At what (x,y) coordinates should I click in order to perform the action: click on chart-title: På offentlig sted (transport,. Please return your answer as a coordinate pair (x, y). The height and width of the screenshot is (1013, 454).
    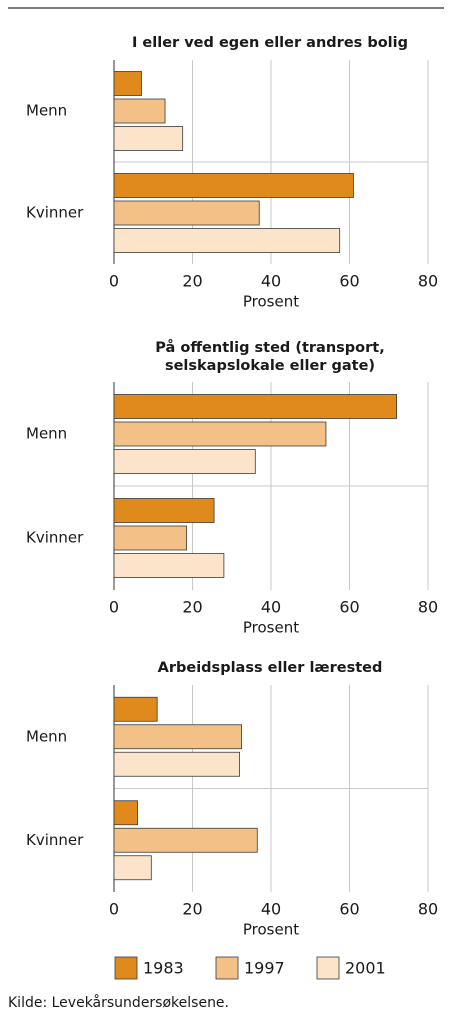
    Looking at the image, I should click on (269, 347).